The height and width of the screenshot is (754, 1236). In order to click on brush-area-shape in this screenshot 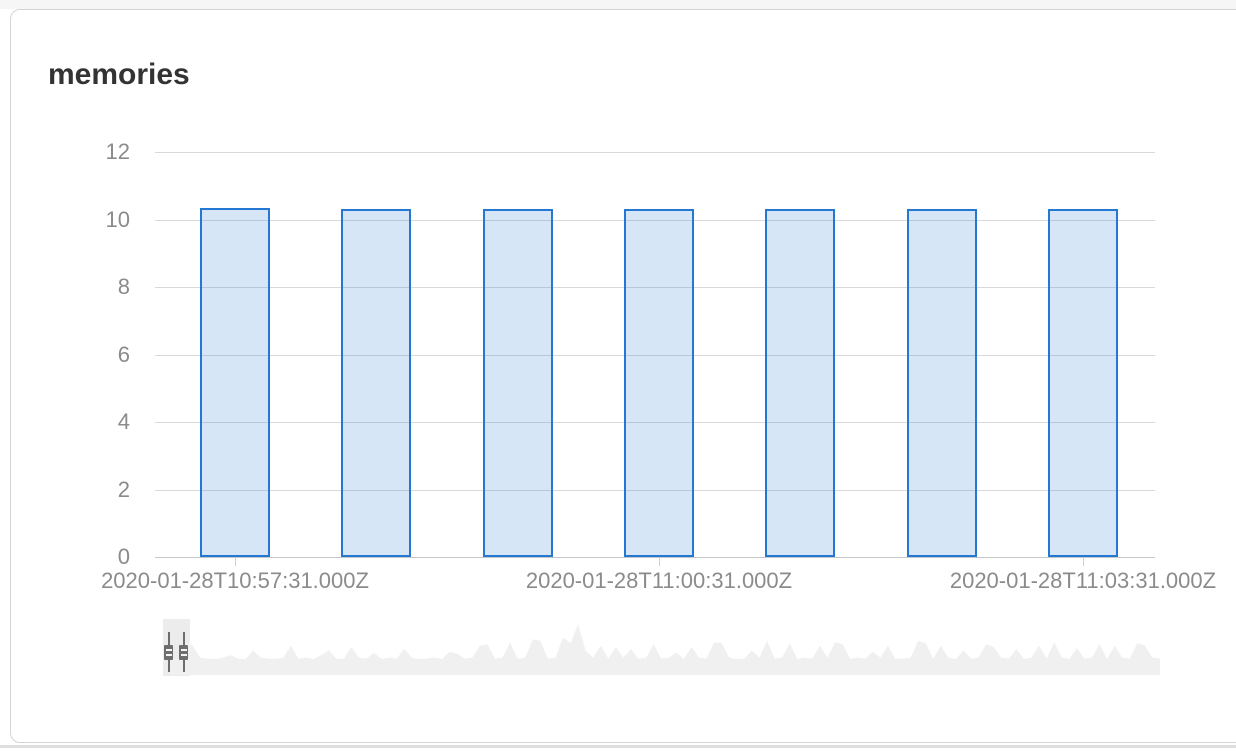, I will do `click(665, 649)`.